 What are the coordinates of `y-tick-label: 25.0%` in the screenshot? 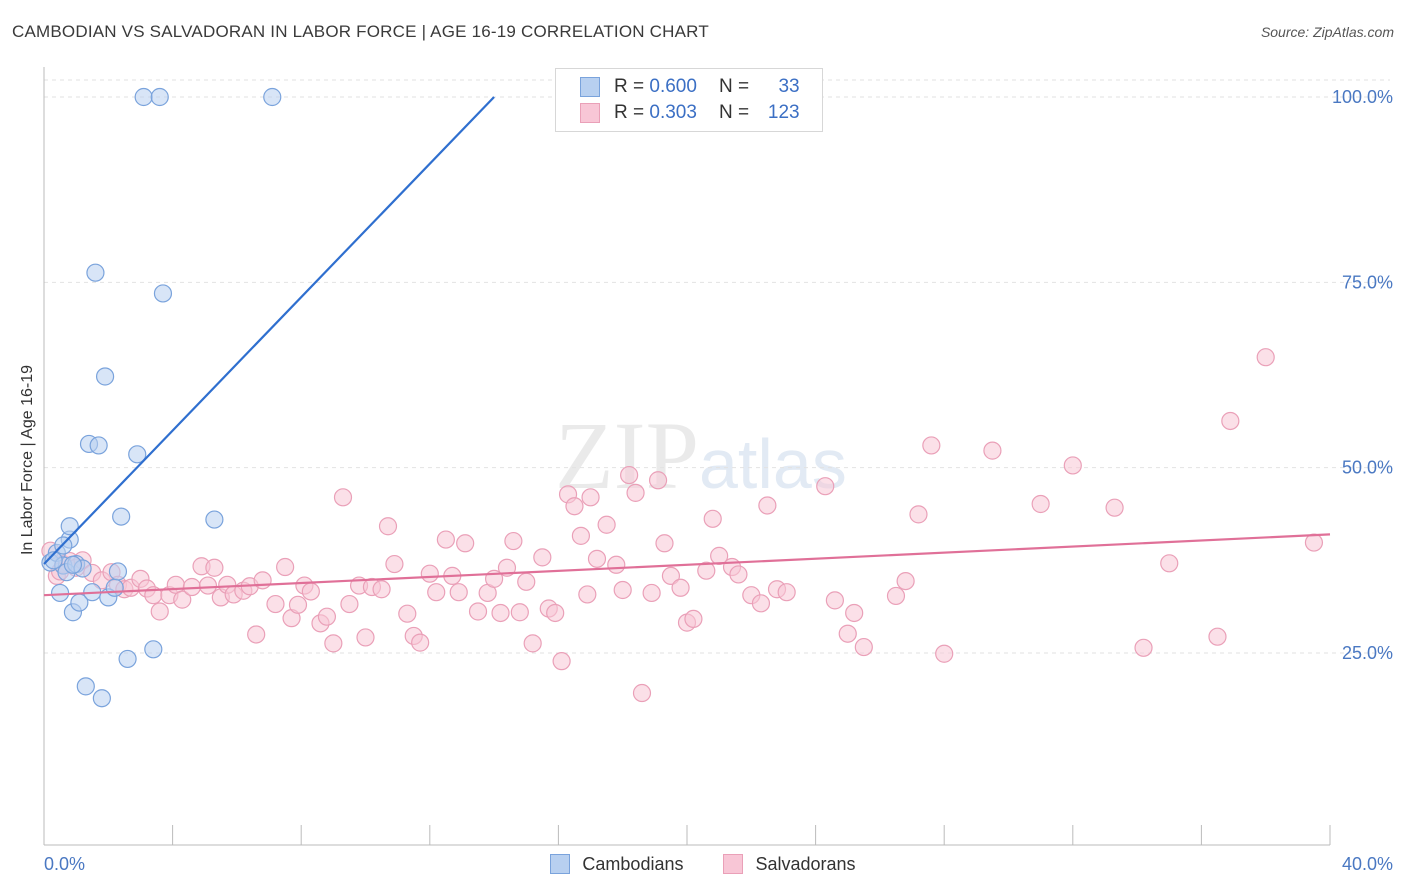 It's located at (1367, 653).